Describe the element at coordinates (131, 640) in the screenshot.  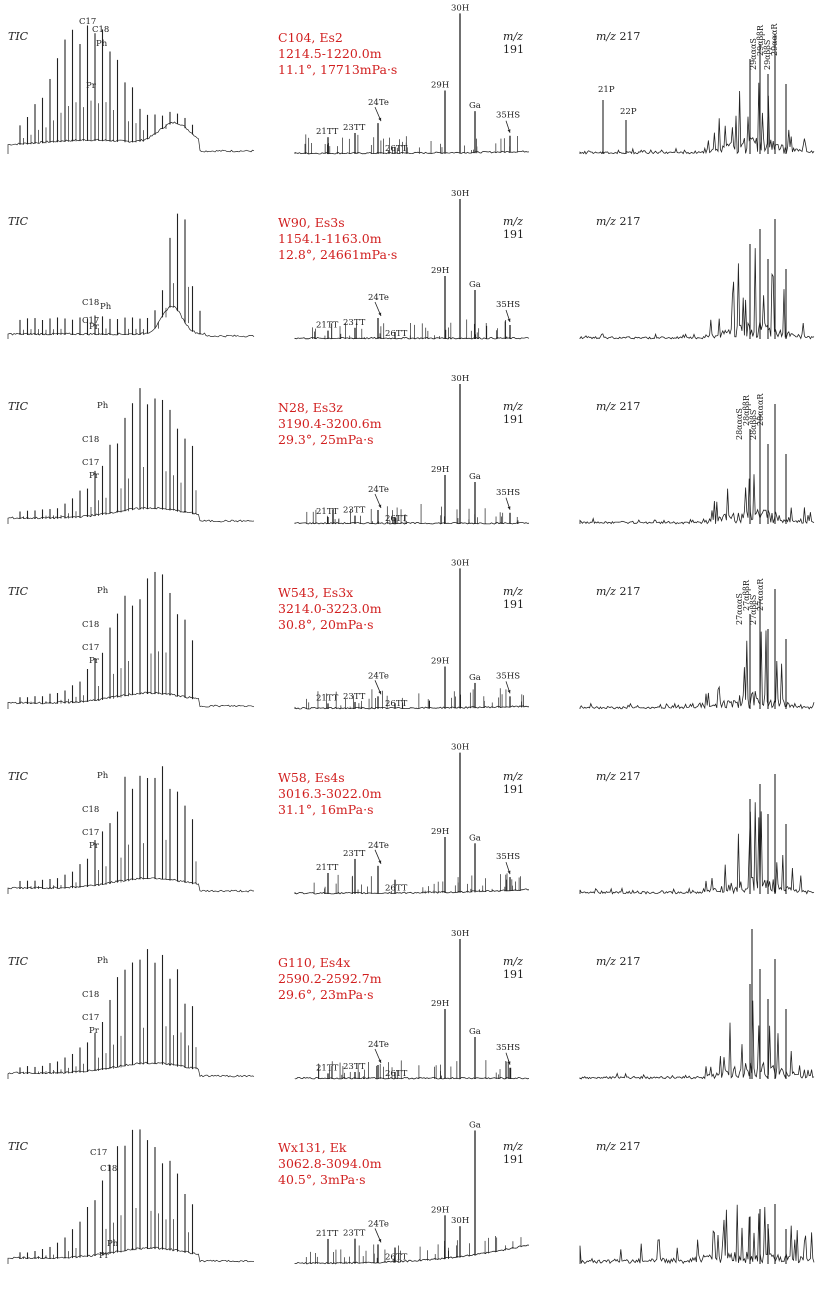
I see `tic-chart: C18 Ph C17 Pr` at that location.